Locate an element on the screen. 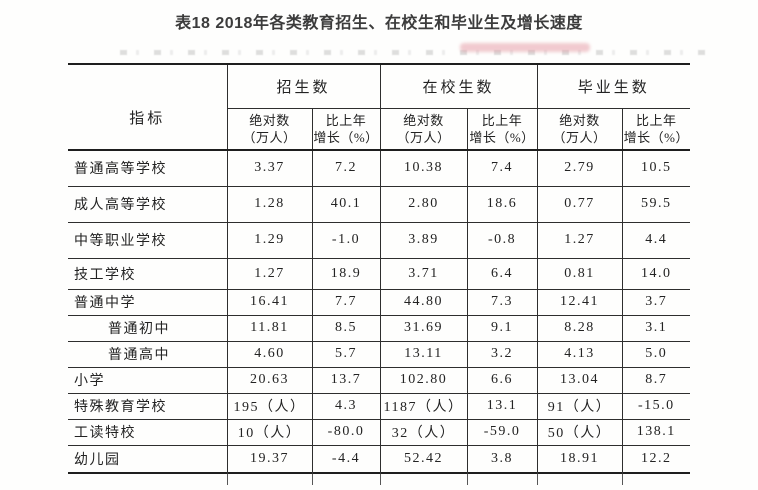  value-cell: 12.2 is located at coordinates (656, 459).